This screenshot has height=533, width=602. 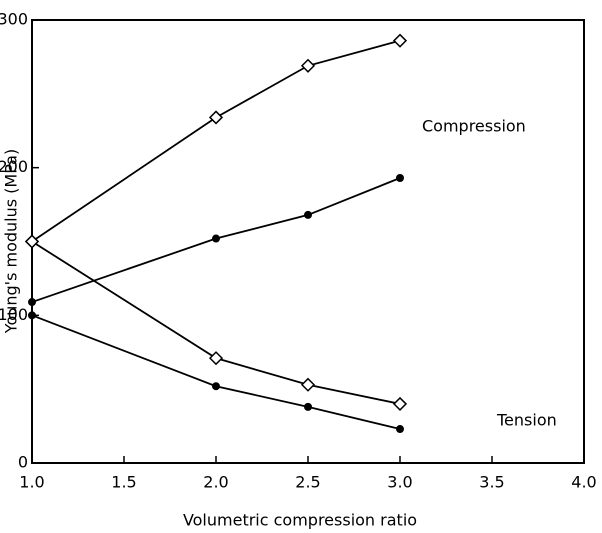 I want to click on x-tick-label: 3.0, so click(x=399, y=482).